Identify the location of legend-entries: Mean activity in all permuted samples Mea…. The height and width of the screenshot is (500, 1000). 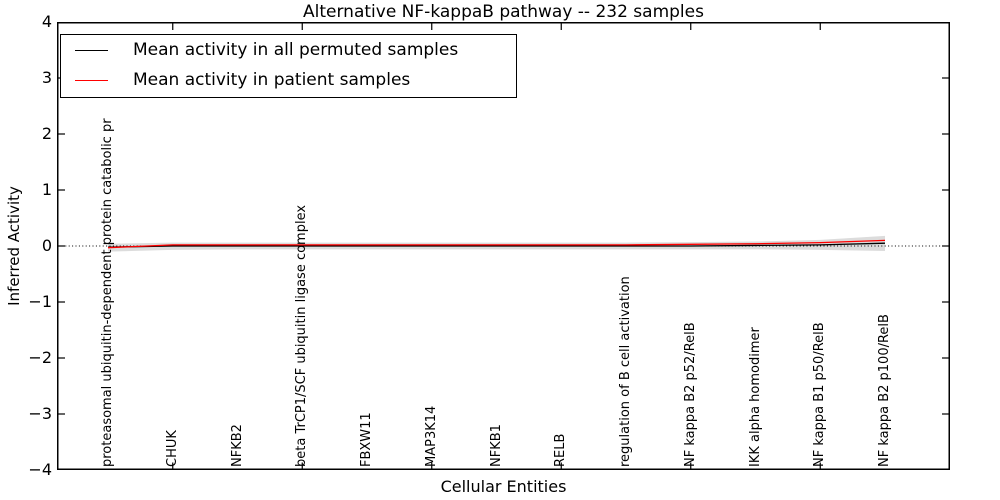
(288, 65).